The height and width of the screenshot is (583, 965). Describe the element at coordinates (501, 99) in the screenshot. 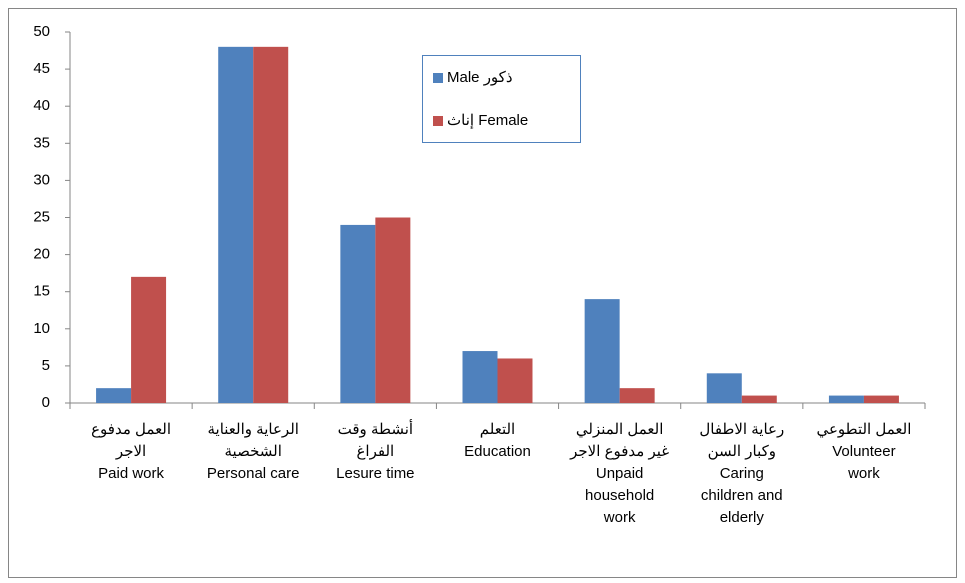

I see `legend-box` at that location.